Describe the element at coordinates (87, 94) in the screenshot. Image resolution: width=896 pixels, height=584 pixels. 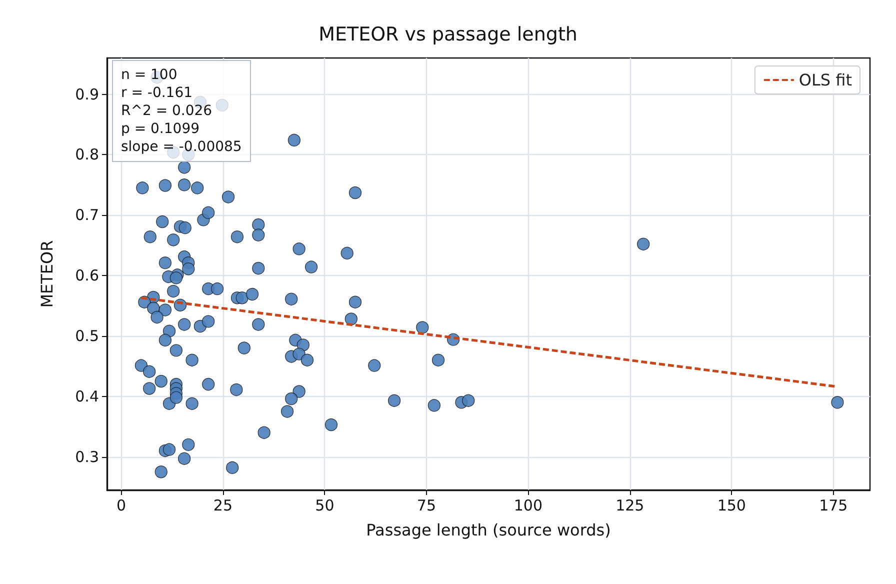
I see `y-tick-label: 0.9` at that location.